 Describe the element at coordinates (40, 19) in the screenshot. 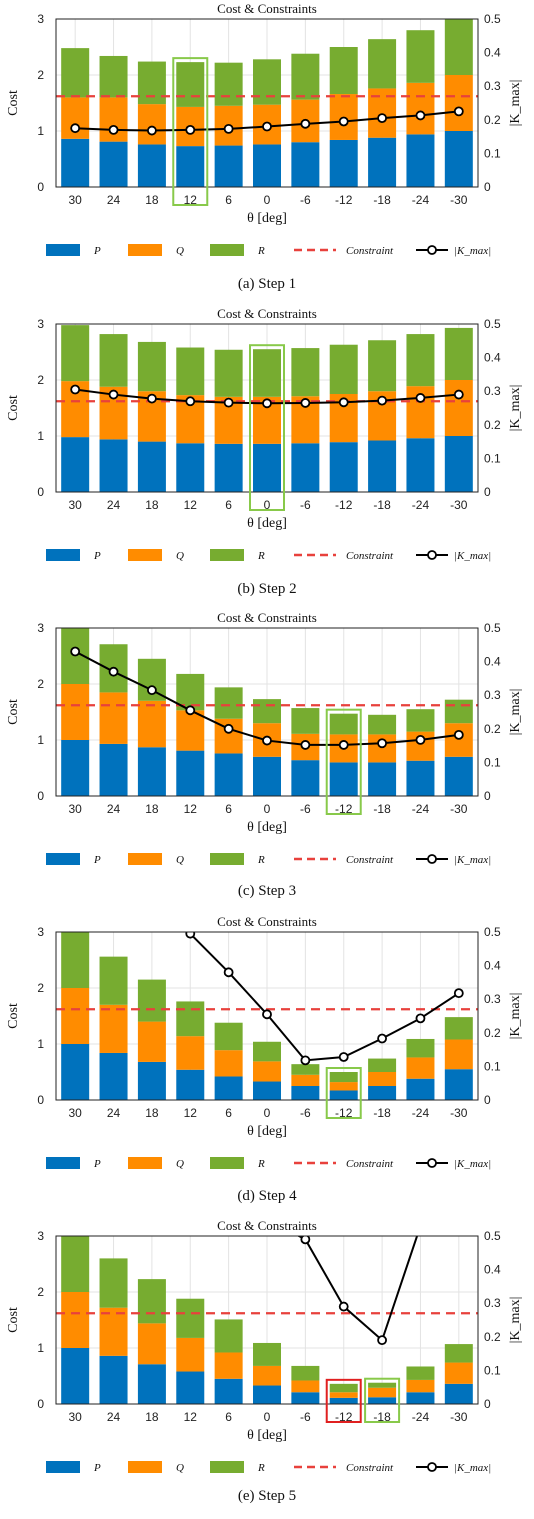

I see `ytick-label: 3` at that location.